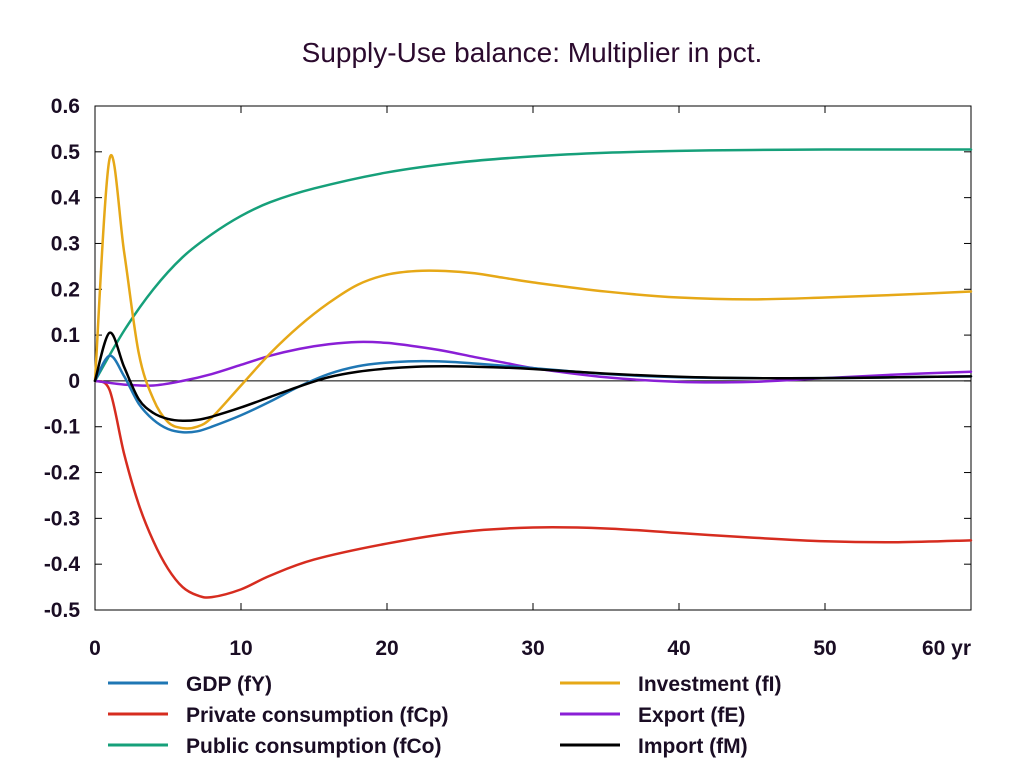 This screenshot has height=778, width=1024. I want to click on y-tick-label: -0.1, so click(62, 427).